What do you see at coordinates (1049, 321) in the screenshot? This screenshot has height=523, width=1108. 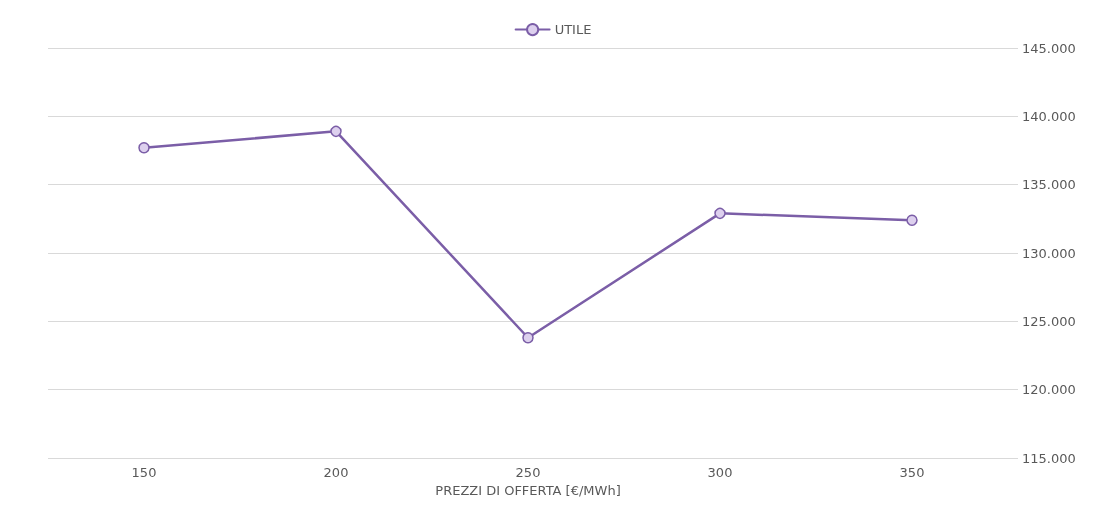 I see `y-tick-label: 125.000` at bounding box center [1049, 321].